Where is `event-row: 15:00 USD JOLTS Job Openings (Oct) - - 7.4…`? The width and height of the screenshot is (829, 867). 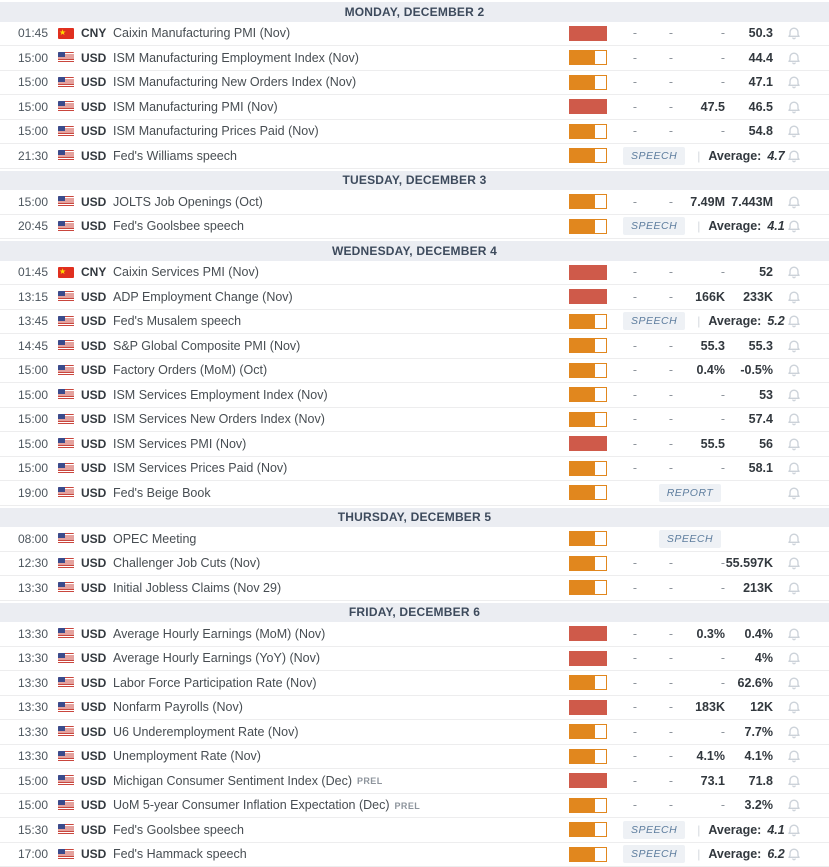
event-row: 15:00 USD JOLTS Job Openings (Oct) - - 7.4… is located at coordinates (414, 202).